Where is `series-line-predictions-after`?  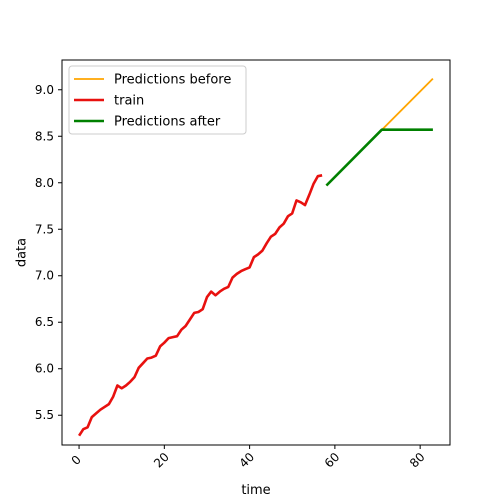 series-line-predictions-after is located at coordinates (379, 157).